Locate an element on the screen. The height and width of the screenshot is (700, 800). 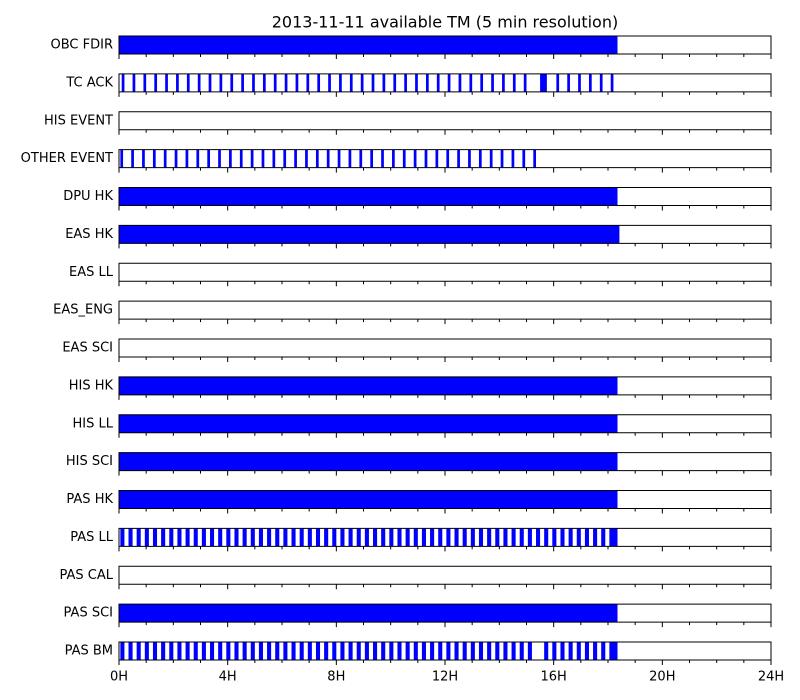
row-label: TC ACK is located at coordinates (89, 82).